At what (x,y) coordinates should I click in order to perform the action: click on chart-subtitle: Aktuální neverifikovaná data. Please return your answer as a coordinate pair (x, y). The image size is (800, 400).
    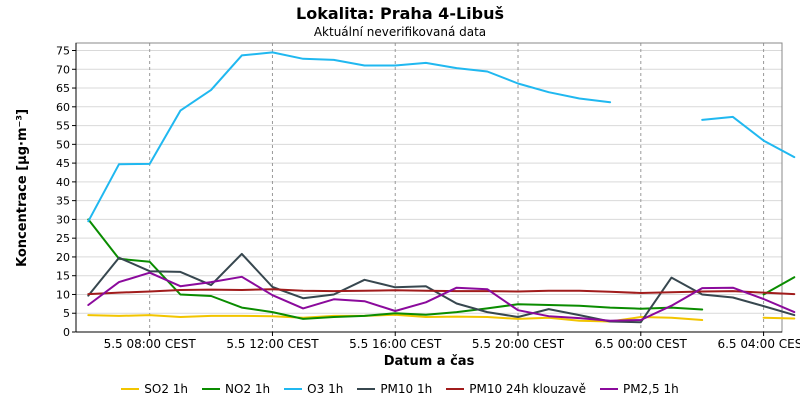
    Looking at the image, I should click on (400, 32).